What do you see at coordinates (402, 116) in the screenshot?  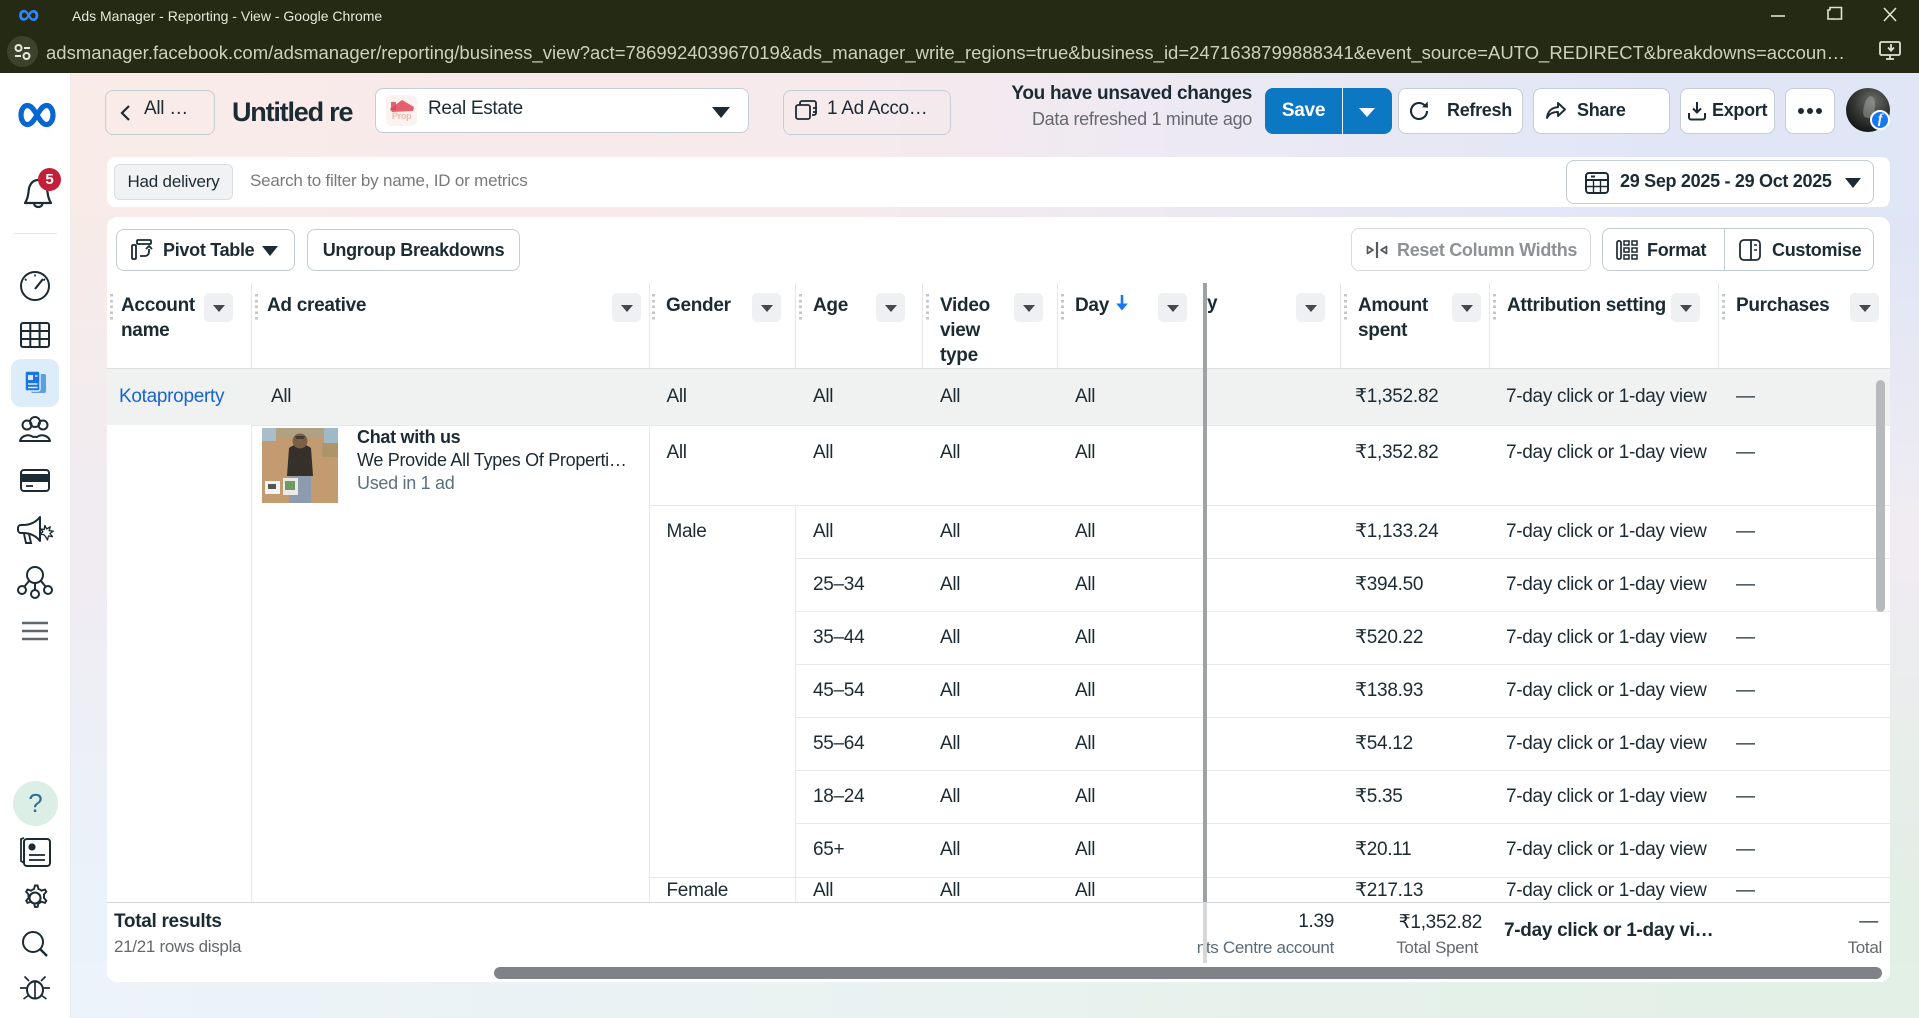 I see `svg-text: Prop` at bounding box center [402, 116].